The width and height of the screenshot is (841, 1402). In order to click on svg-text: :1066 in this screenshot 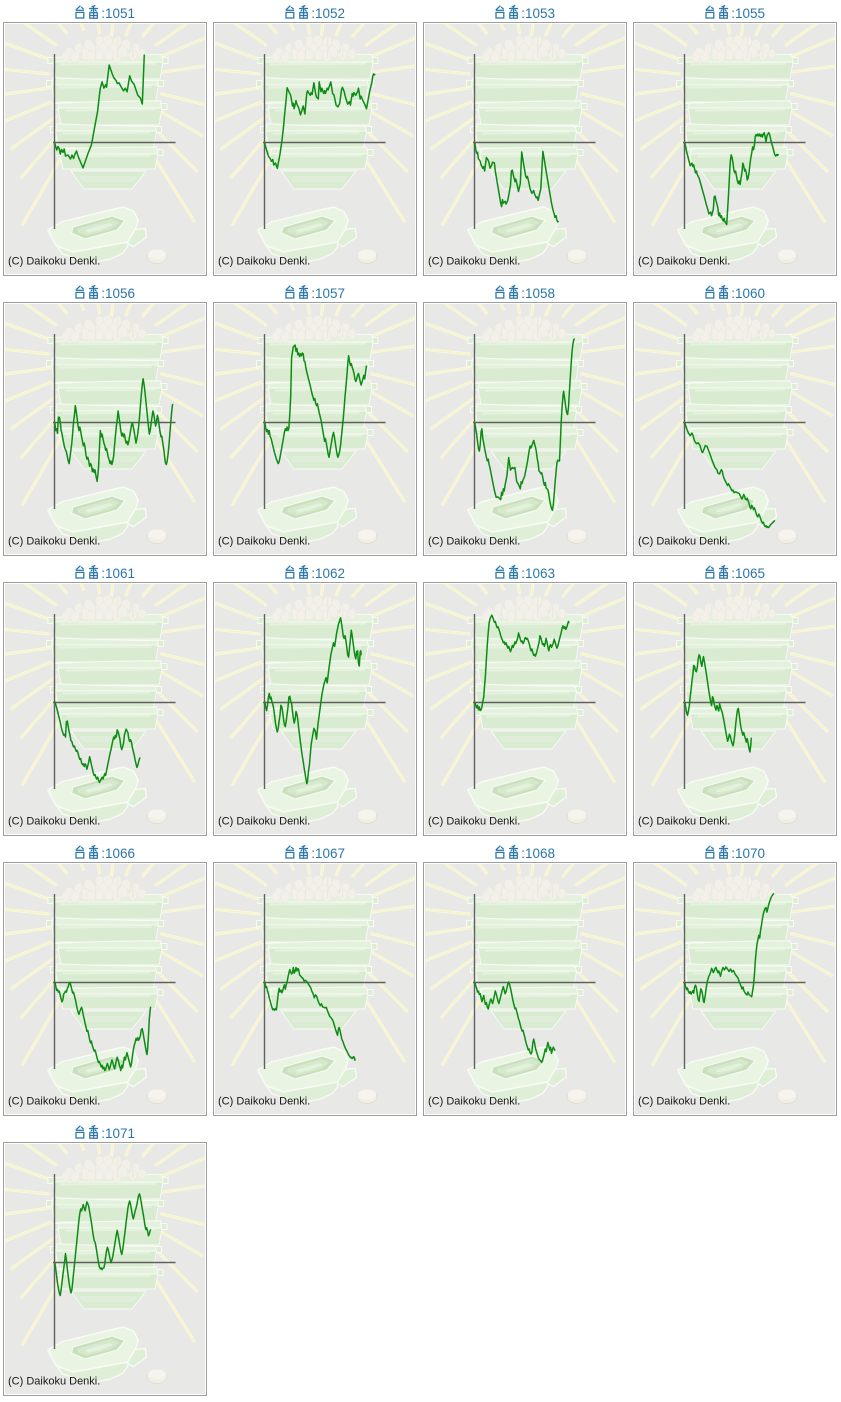, I will do `click(118, 853)`.